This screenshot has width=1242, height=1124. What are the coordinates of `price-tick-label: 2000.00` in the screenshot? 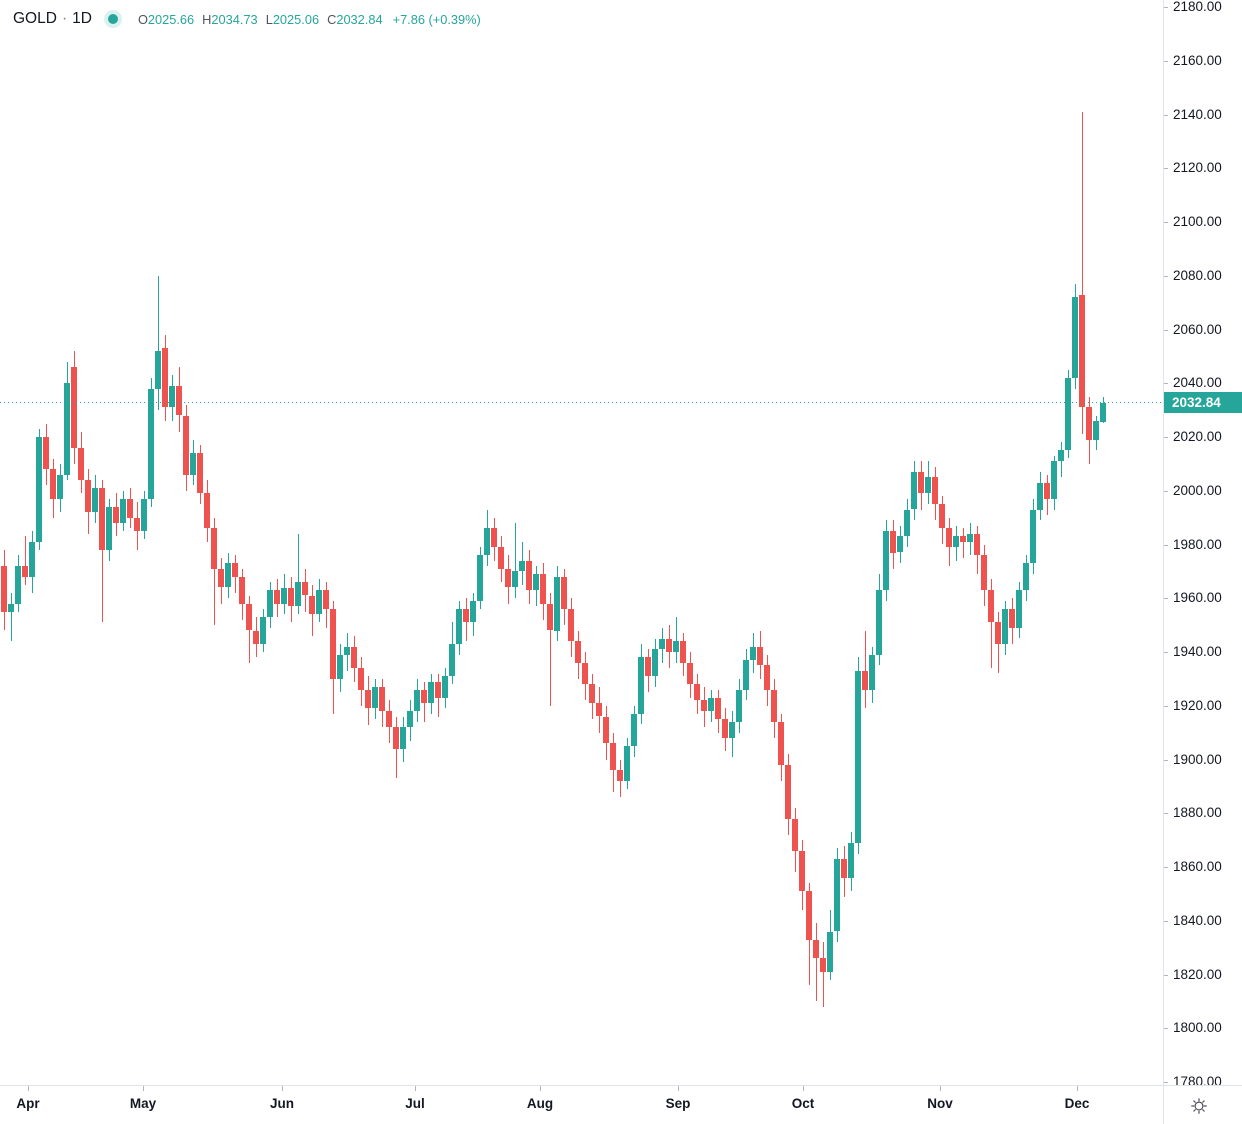 It's located at (1197, 490).